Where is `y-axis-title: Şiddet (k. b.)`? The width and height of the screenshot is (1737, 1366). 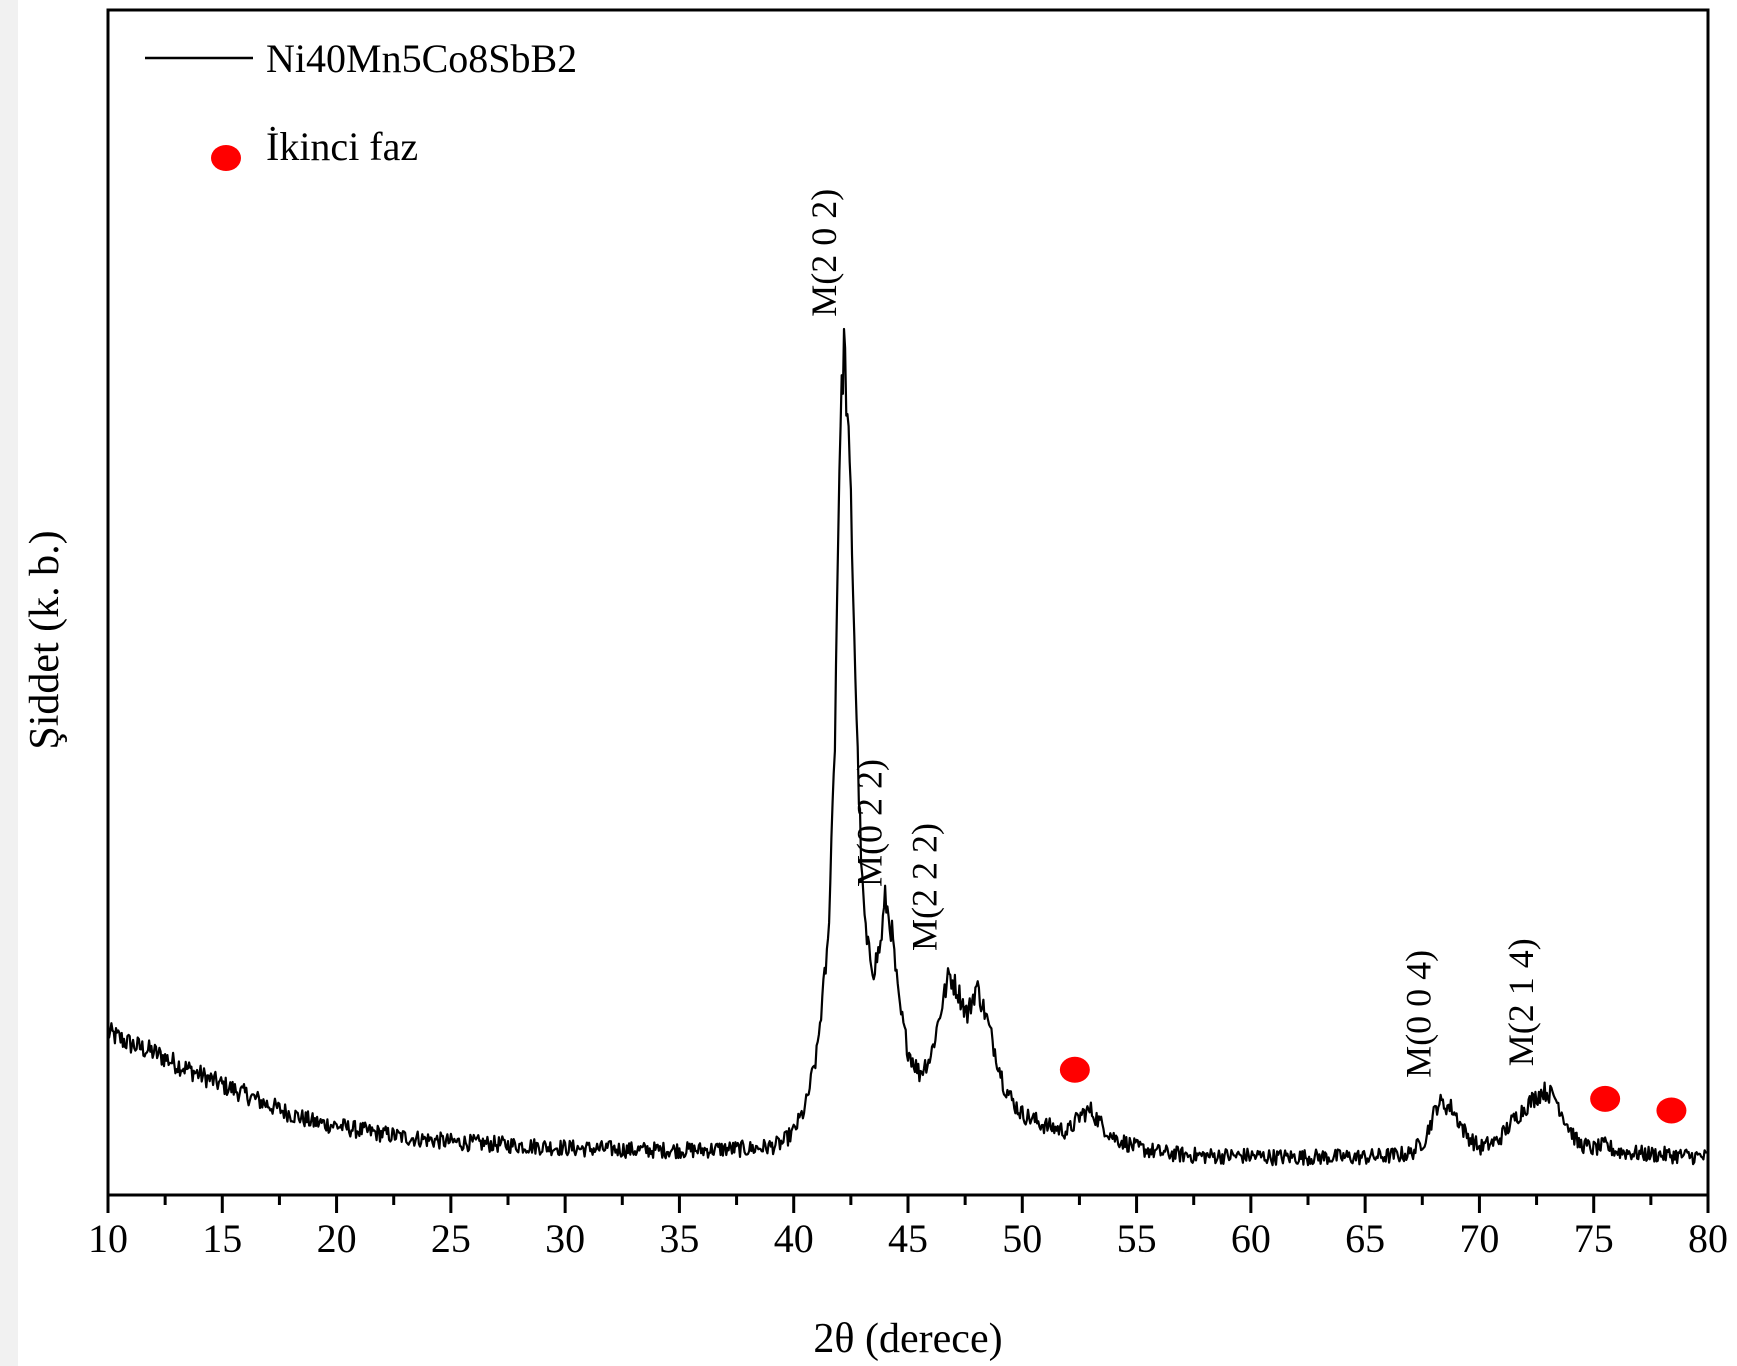 y-axis-title: Şiddet (k. b.) is located at coordinates (45, 639).